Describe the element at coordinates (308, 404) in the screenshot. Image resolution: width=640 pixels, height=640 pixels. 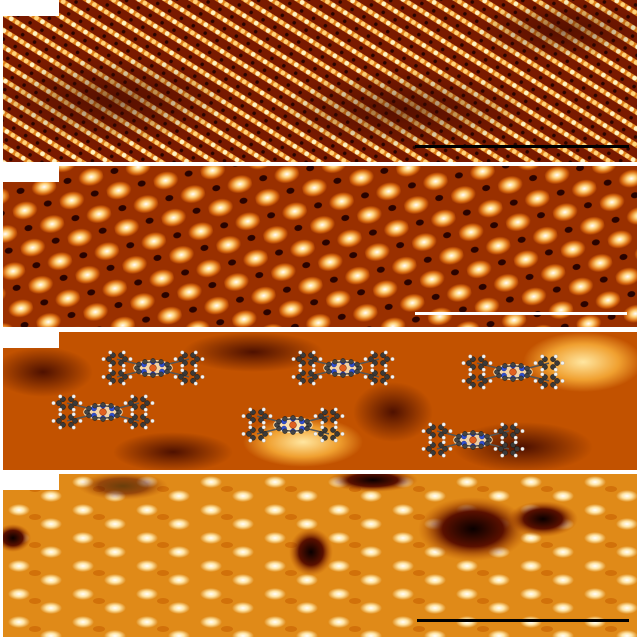
I see `molecule-models` at that location.